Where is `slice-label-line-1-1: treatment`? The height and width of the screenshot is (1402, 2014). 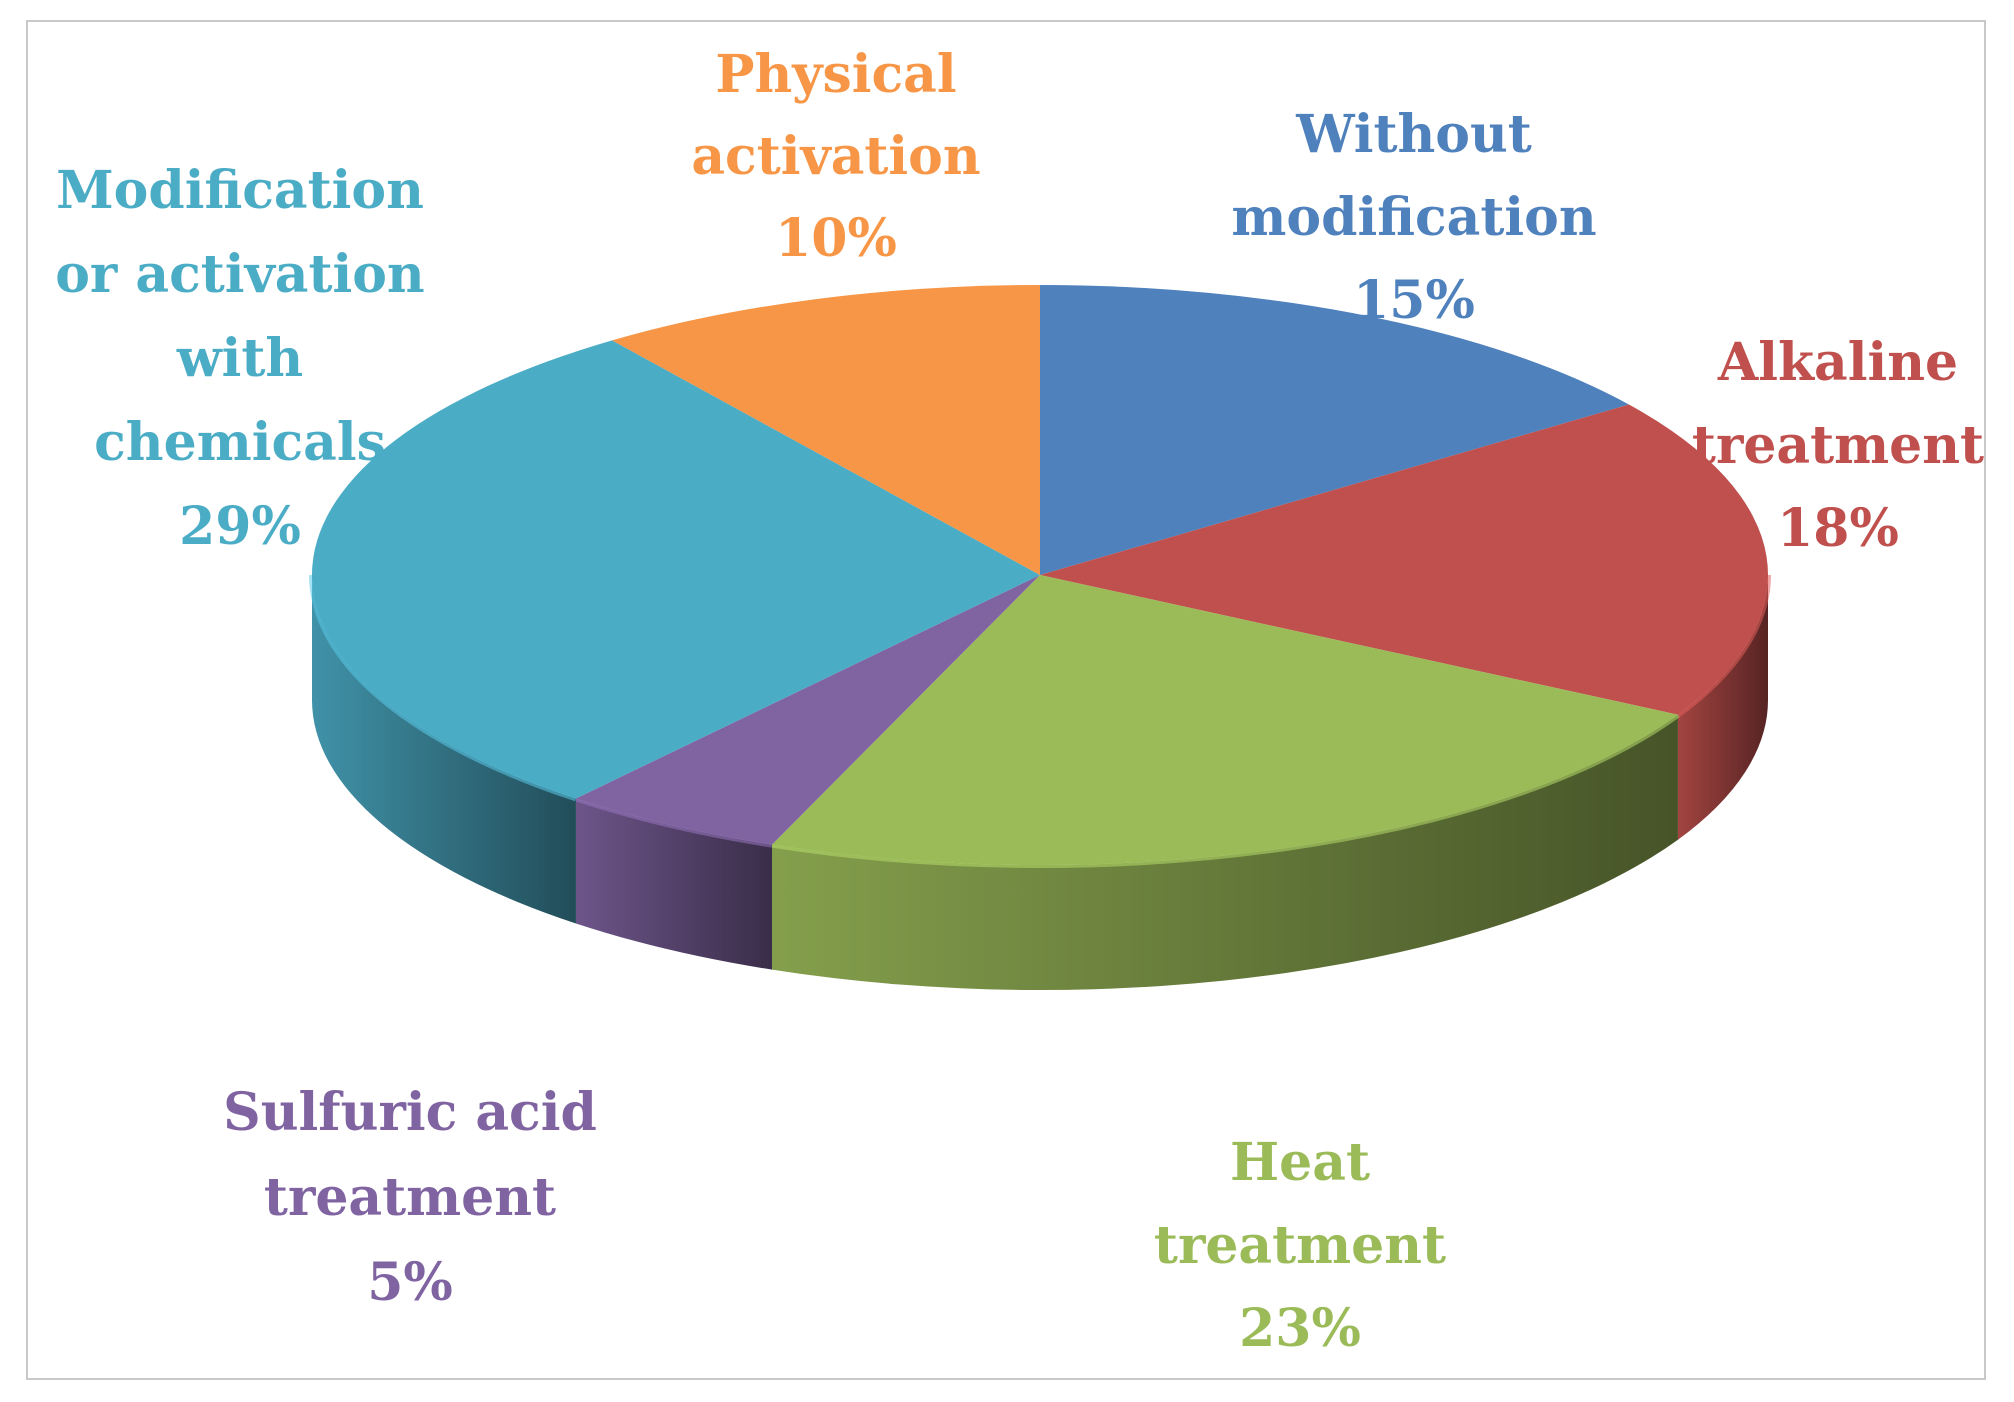 slice-label-line-1-1: treatment is located at coordinates (1838, 445).